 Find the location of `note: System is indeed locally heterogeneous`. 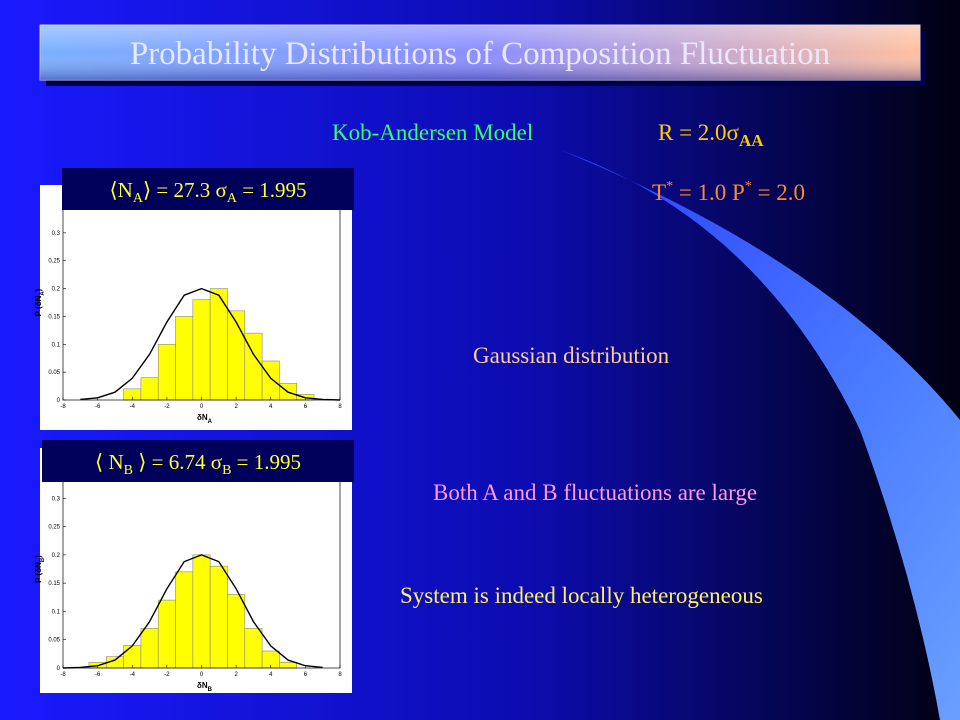

note: System is indeed locally heterogeneous is located at coordinates (581, 595).